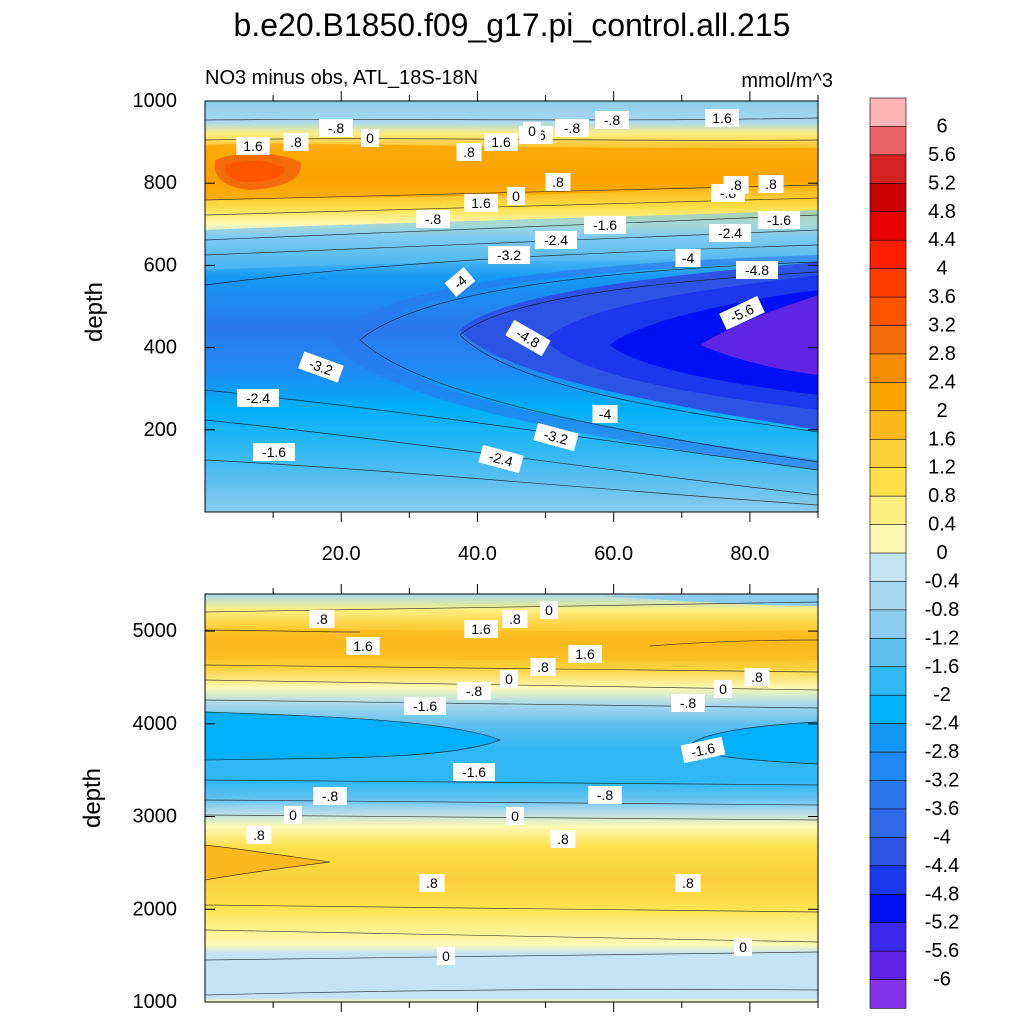  Describe the element at coordinates (942, 809) in the screenshot. I see `colorbar-label: -3.6` at that location.